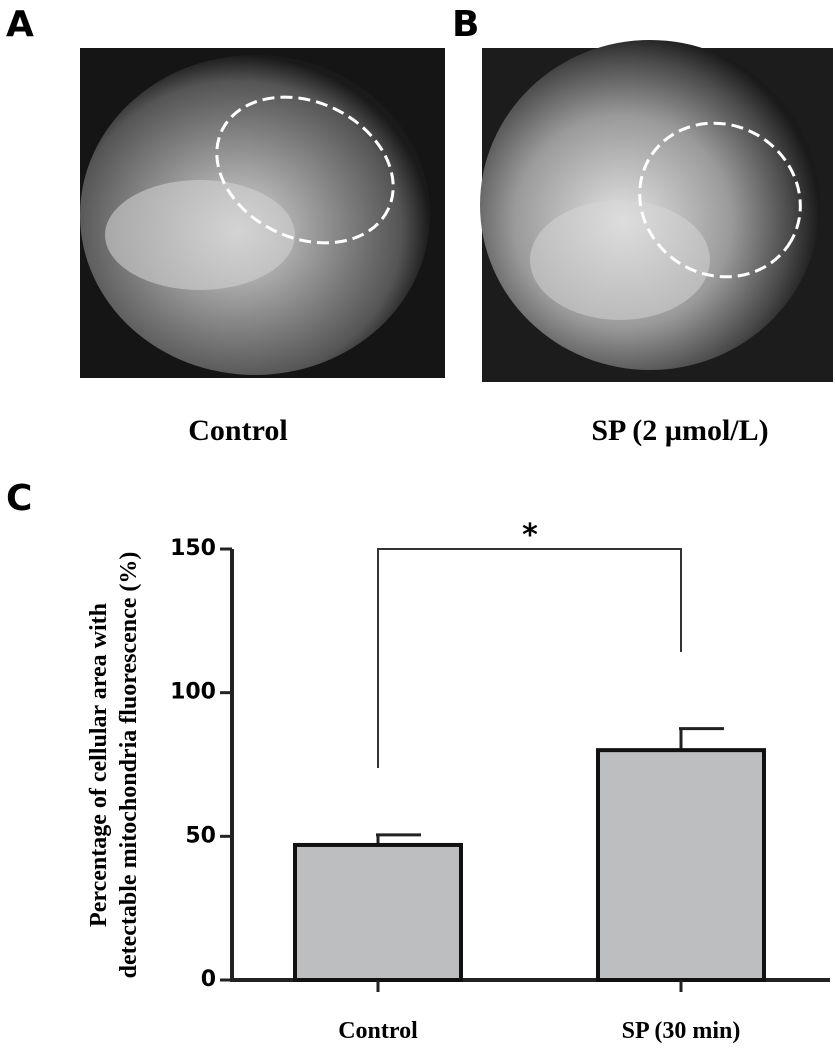  I want to click on y-tick-label: 50, so click(200, 835).